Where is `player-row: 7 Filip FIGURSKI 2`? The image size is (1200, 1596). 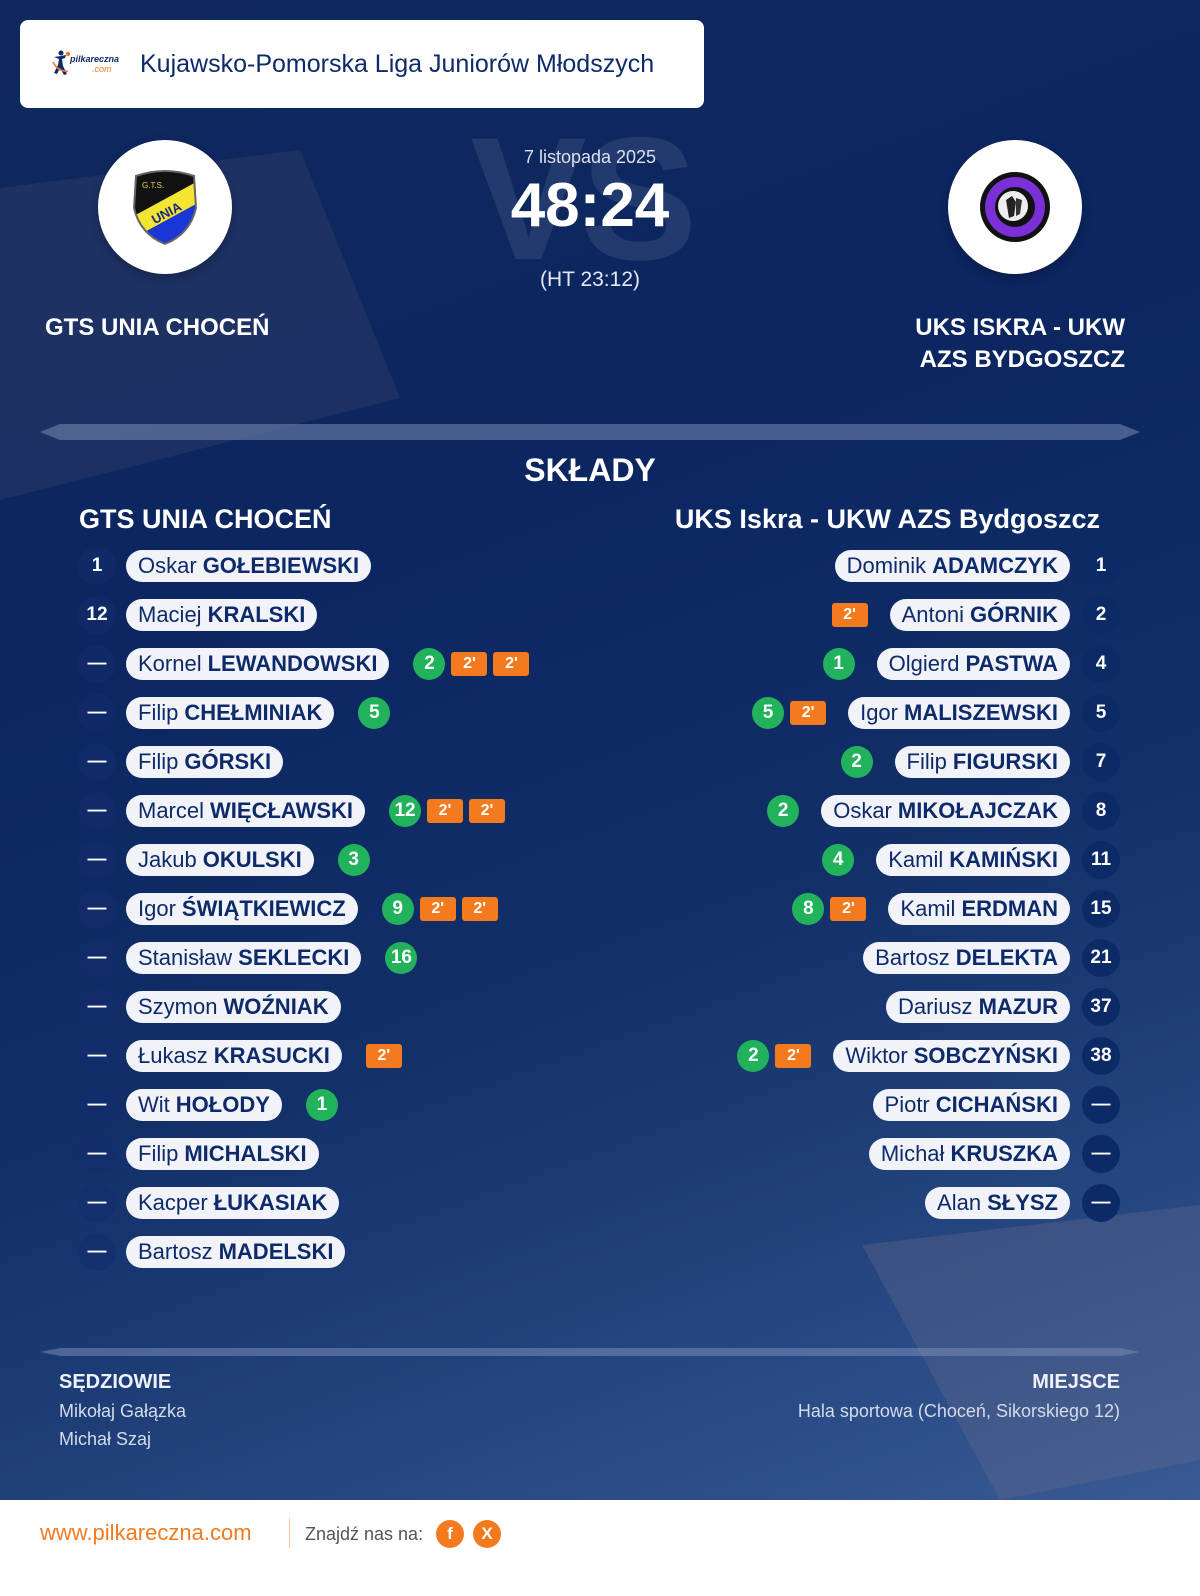
player-row: 7 Filip FIGURSKI 2 is located at coordinates (980, 762).